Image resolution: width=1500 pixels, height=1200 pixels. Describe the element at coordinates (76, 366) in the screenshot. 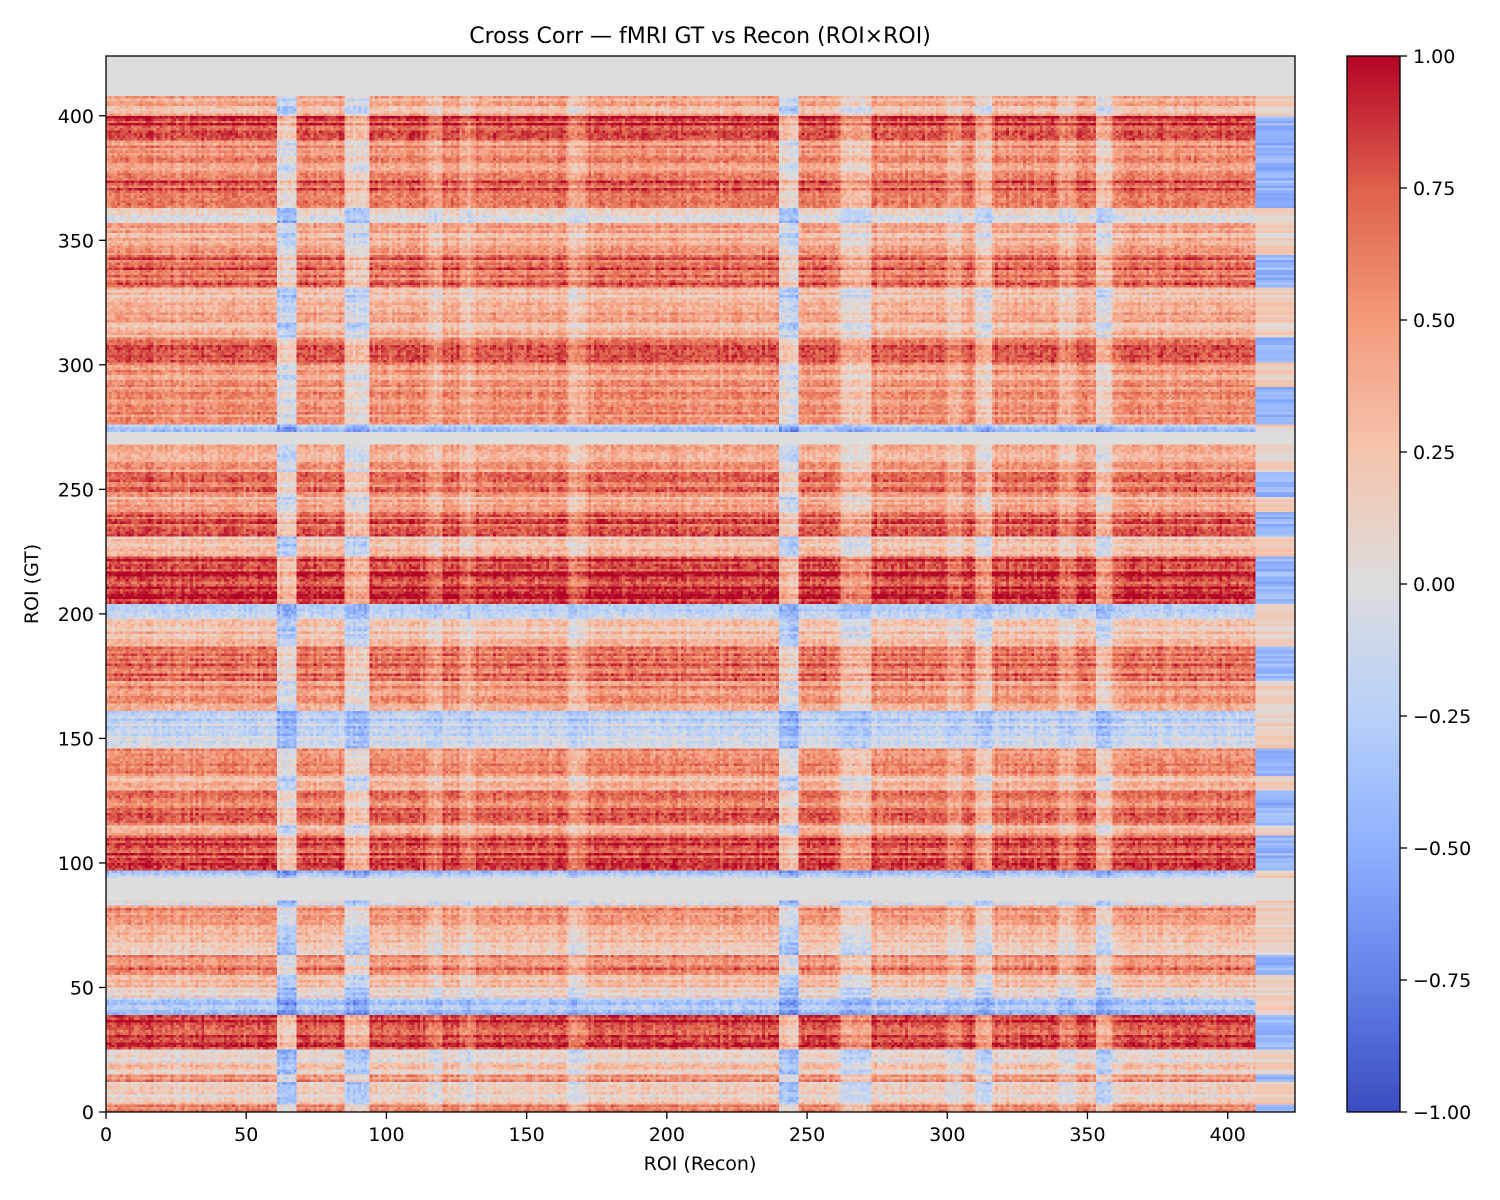

I see `y-tick-label: 300` at that location.